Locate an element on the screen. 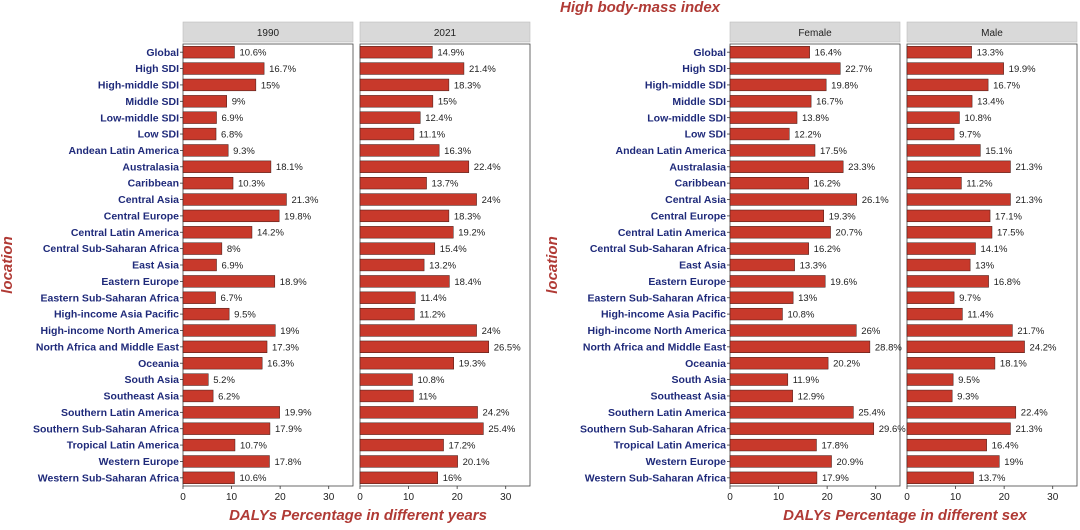  data-label: 13.8% is located at coordinates (815, 118).